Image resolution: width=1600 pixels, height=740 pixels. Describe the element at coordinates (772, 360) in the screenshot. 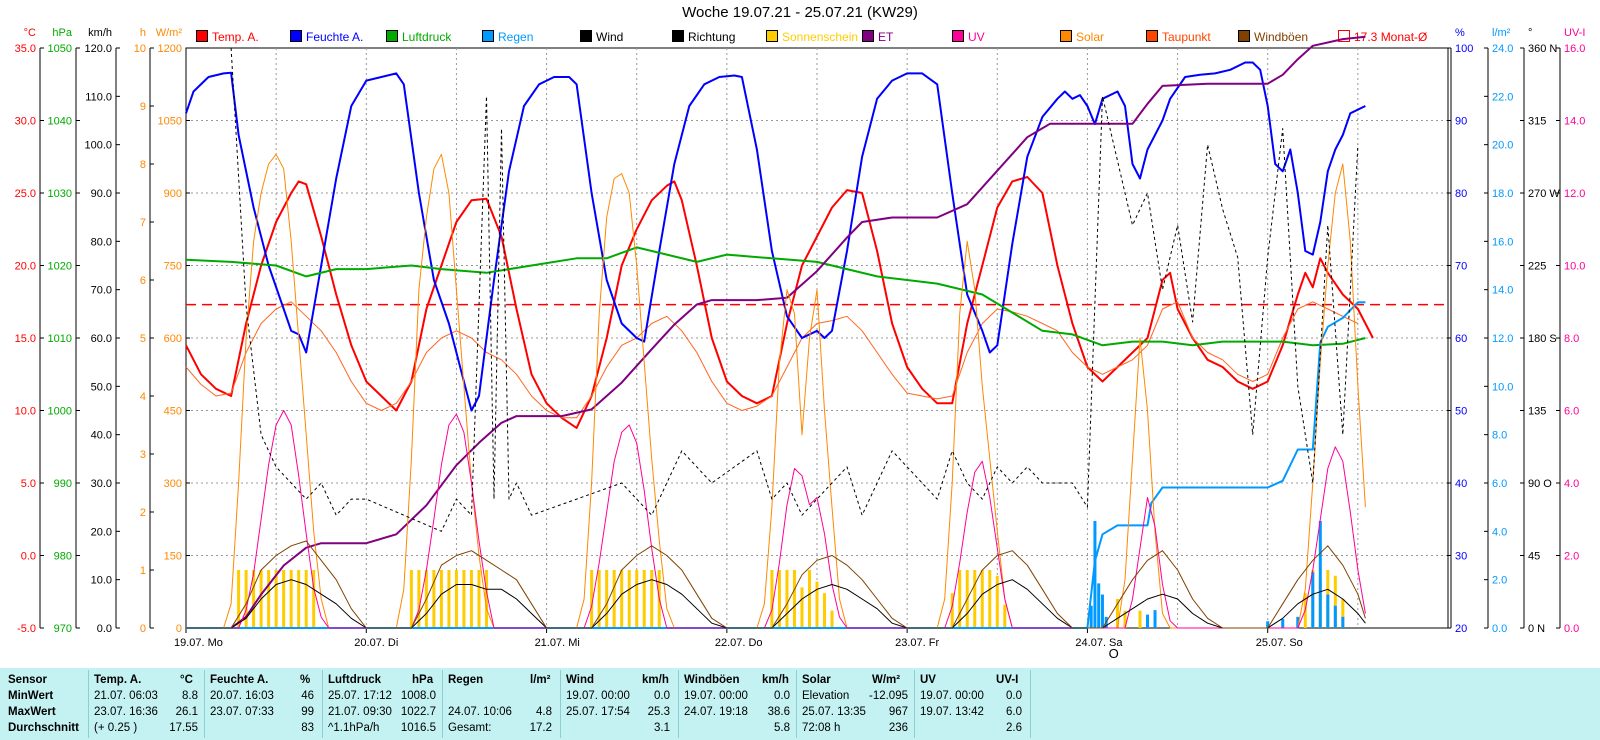

I see `series-taupunkt` at that location.